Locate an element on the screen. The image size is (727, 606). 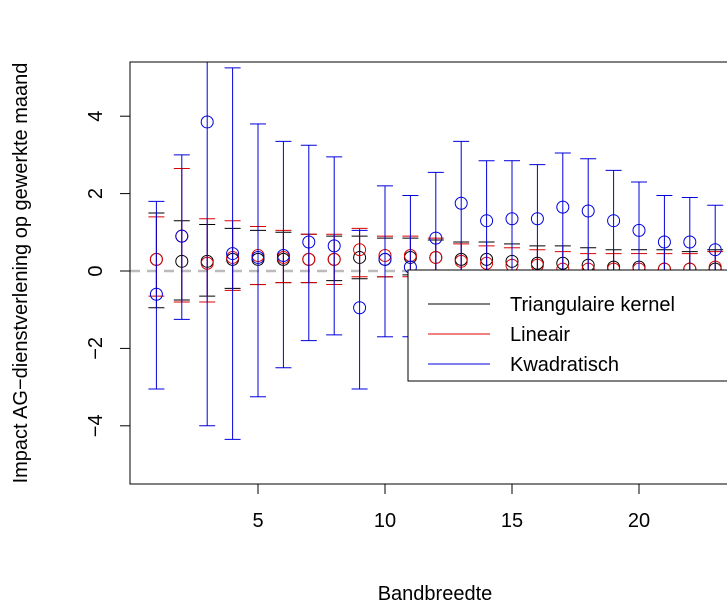
legend-box is located at coordinates (567, 325).